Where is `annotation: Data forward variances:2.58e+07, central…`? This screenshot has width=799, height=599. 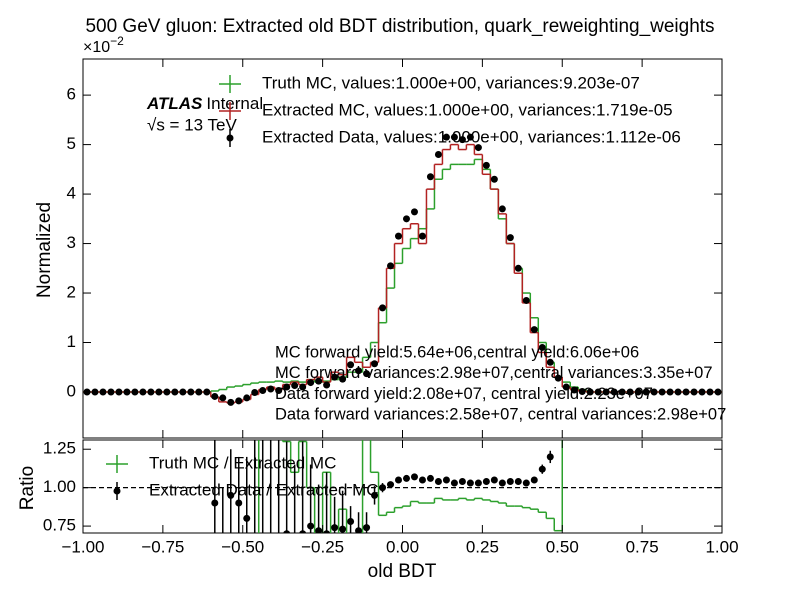 annotation: Data forward variances:2.58e+07, central… is located at coordinates (500, 414).